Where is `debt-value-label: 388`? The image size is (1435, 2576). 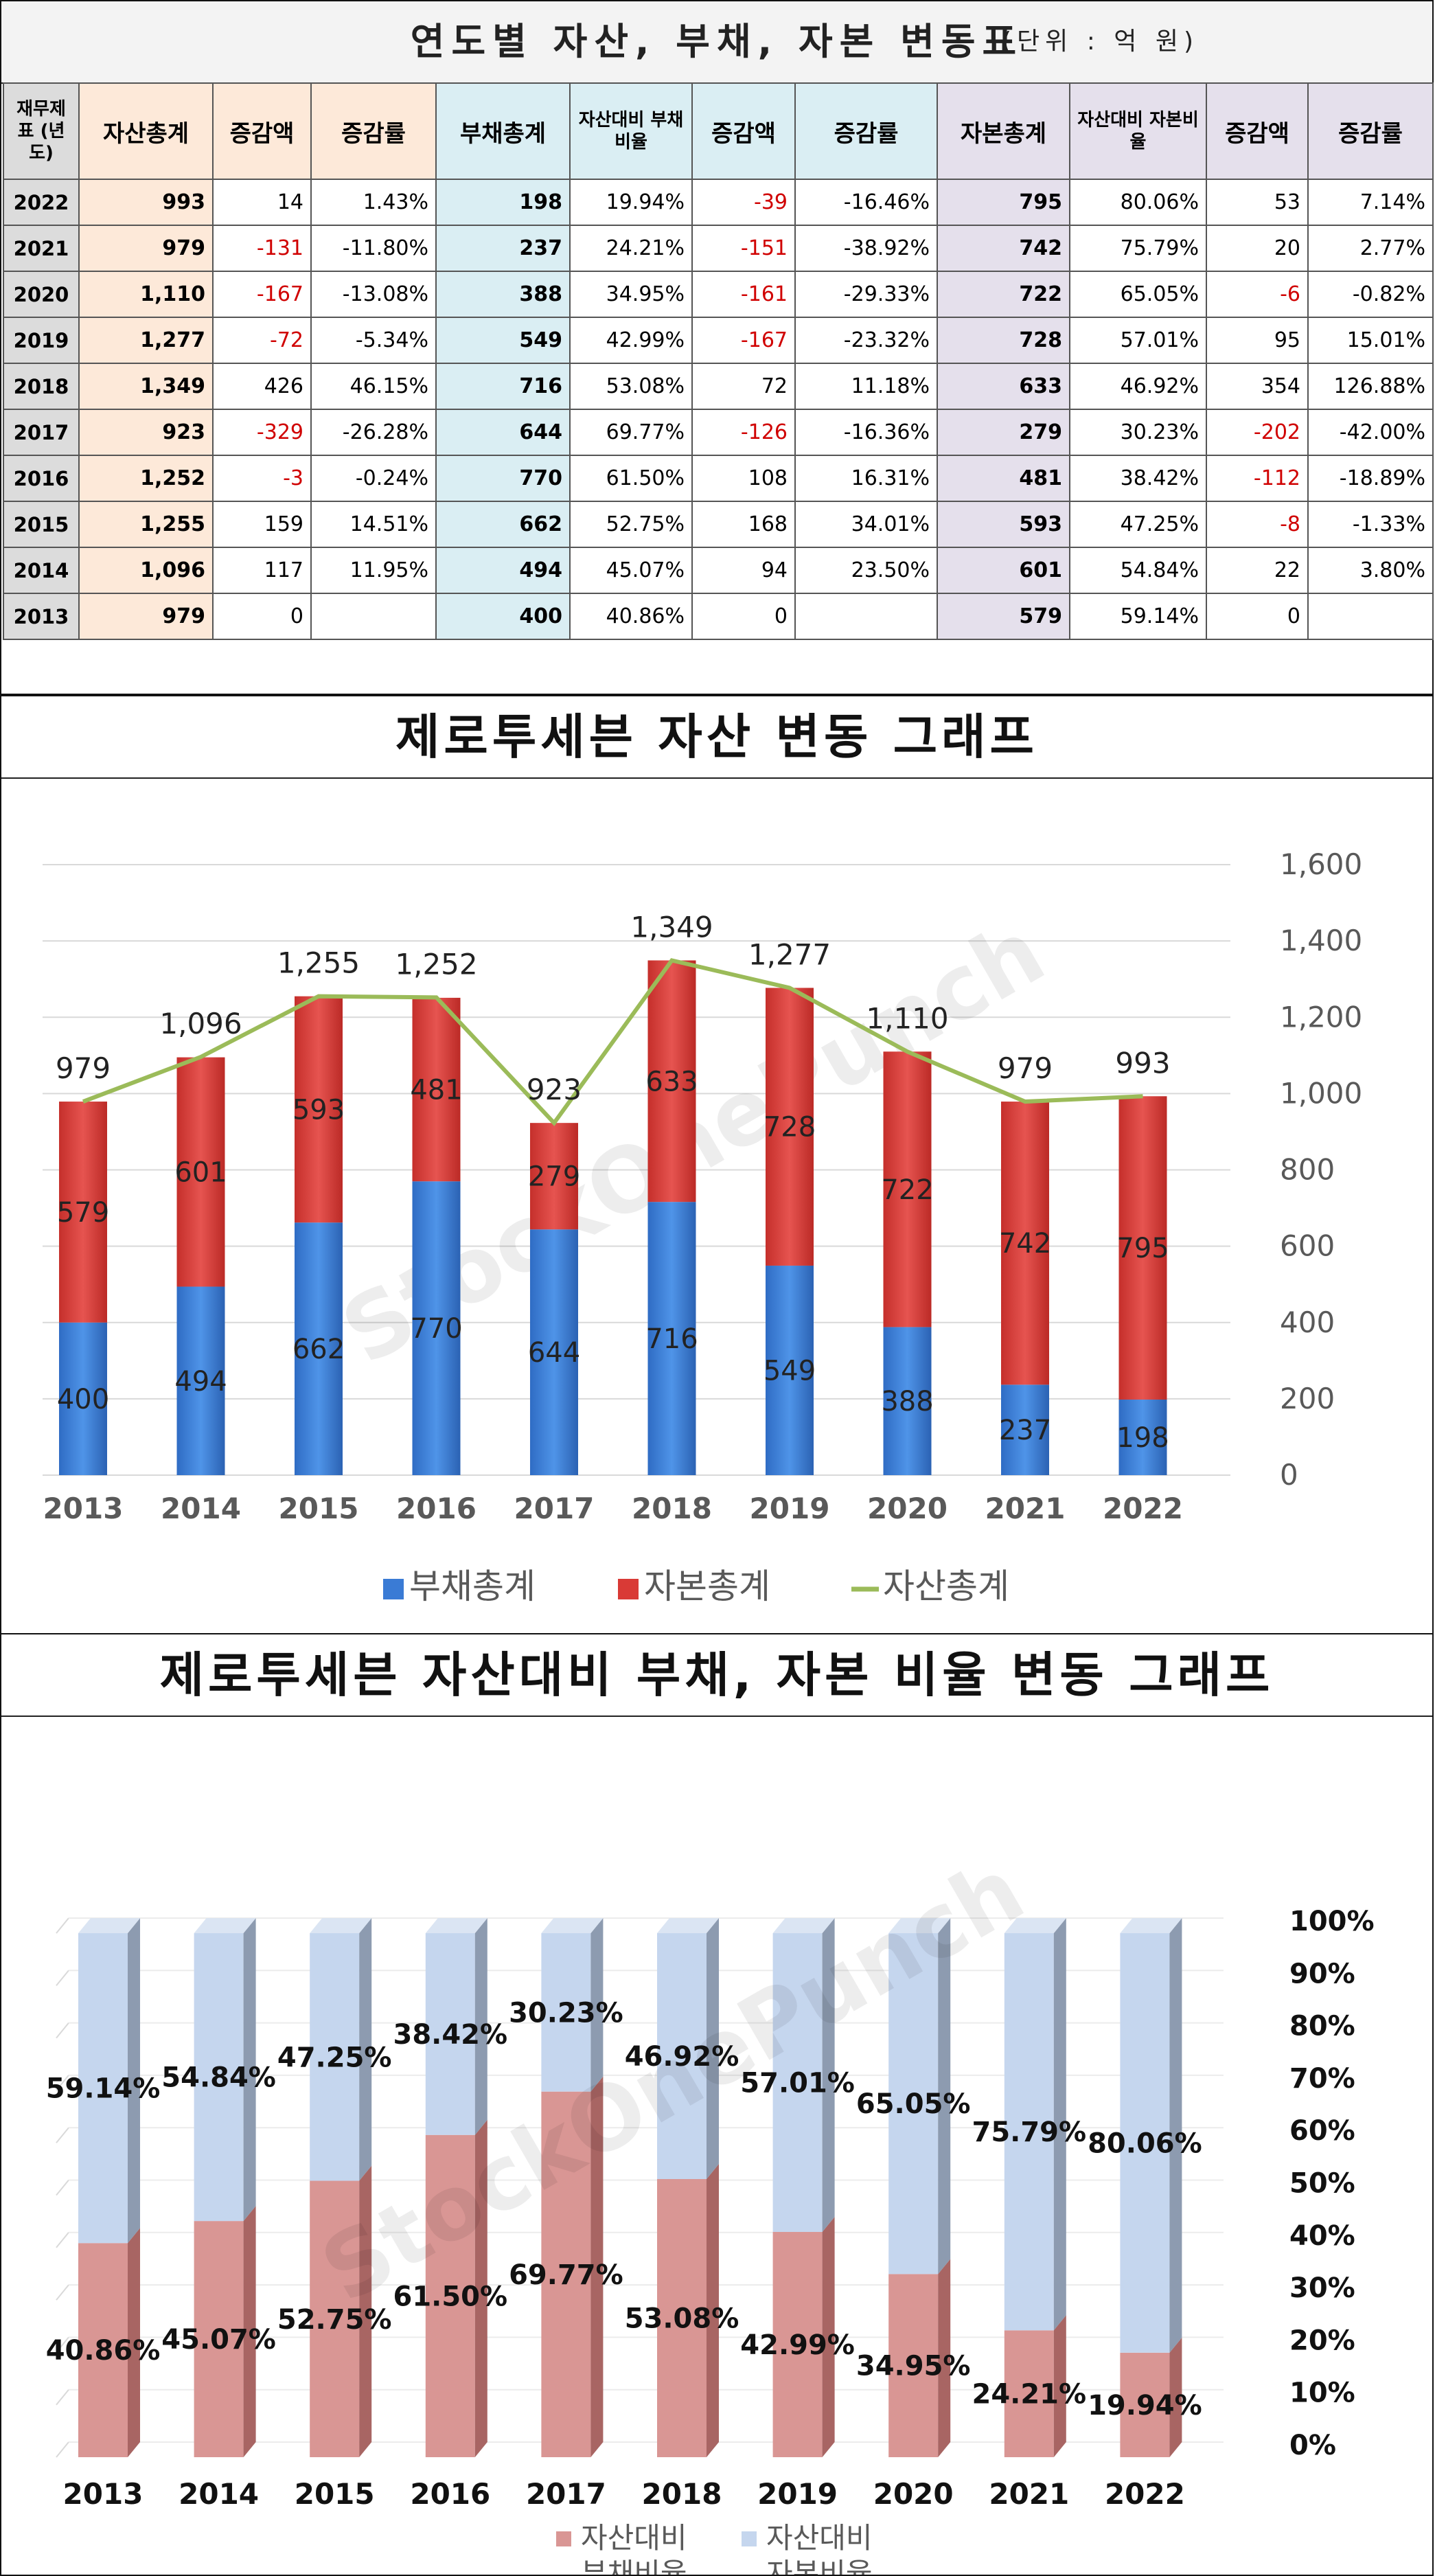
debt-value-label: 388 is located at coordinates (907, 1401).